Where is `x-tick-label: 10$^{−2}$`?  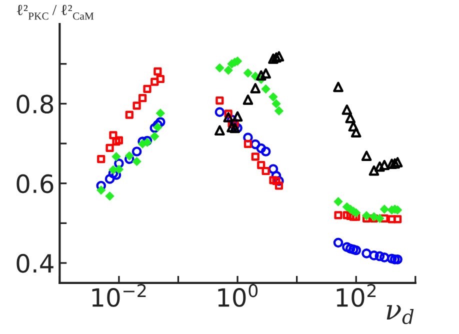 x-tick-label: 10$^{−2}$ is located at coordinates (119, 295).